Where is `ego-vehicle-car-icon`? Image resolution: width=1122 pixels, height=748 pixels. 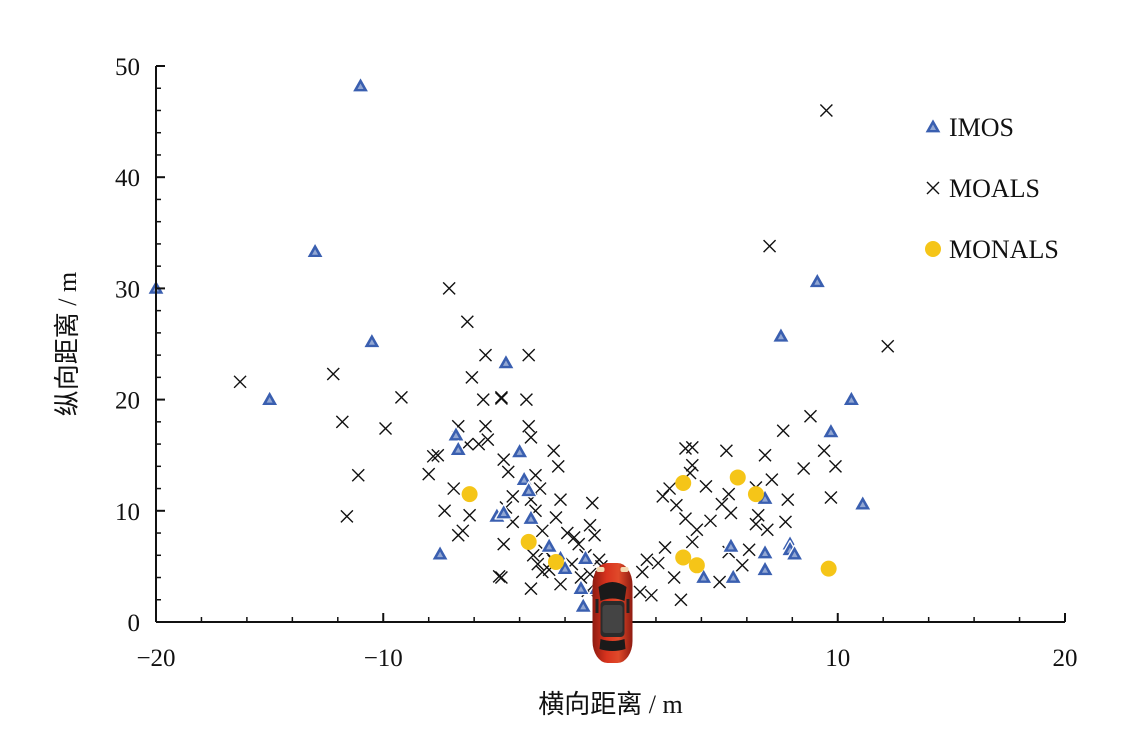 ego-vehicle-car-icon is located at coordinates (612, 613).